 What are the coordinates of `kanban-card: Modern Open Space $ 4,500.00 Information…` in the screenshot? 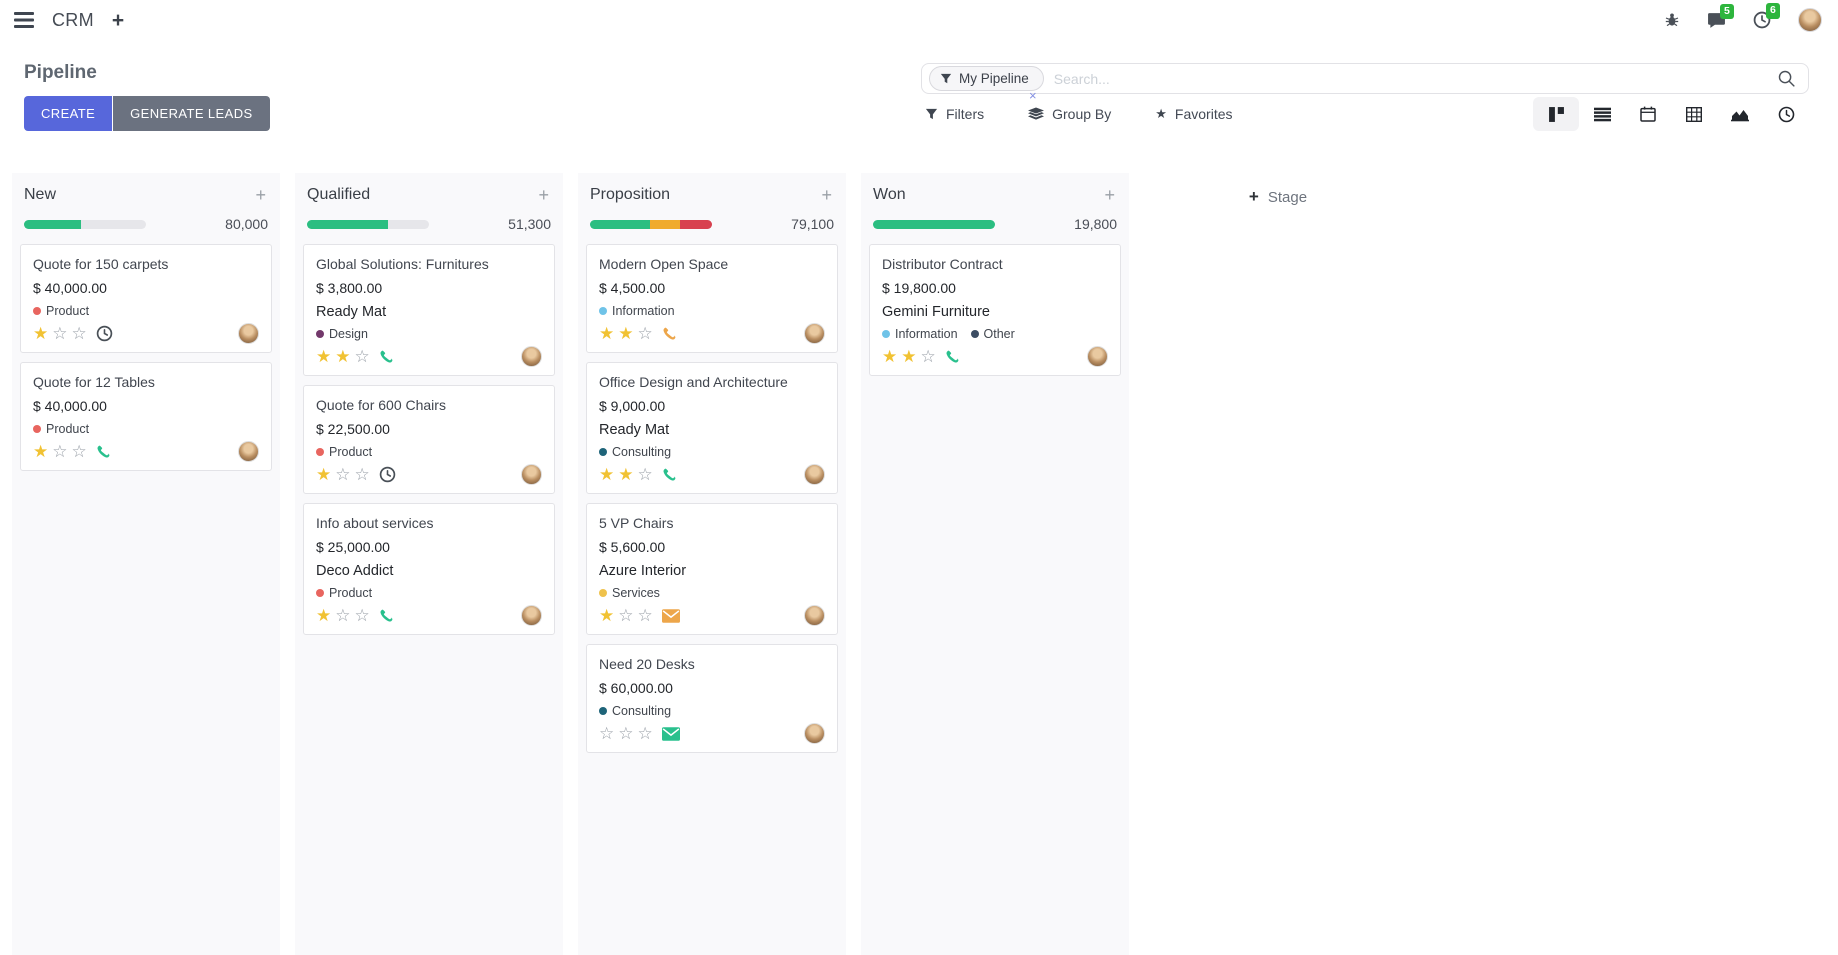 It's located at (712, 298).